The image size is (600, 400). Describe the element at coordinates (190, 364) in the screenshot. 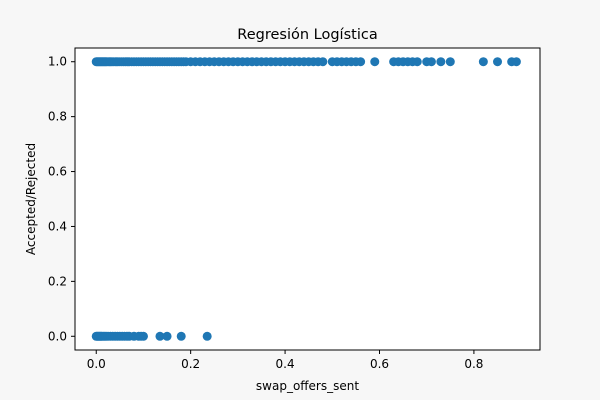

I see `x-tick-label: 0.2` at that location.